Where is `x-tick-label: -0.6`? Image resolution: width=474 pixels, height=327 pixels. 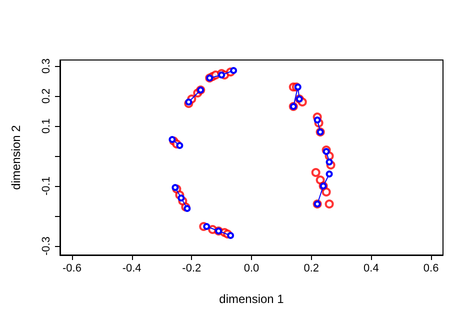 x-tick-label: -0.6 is located at coordinates (72, 268).